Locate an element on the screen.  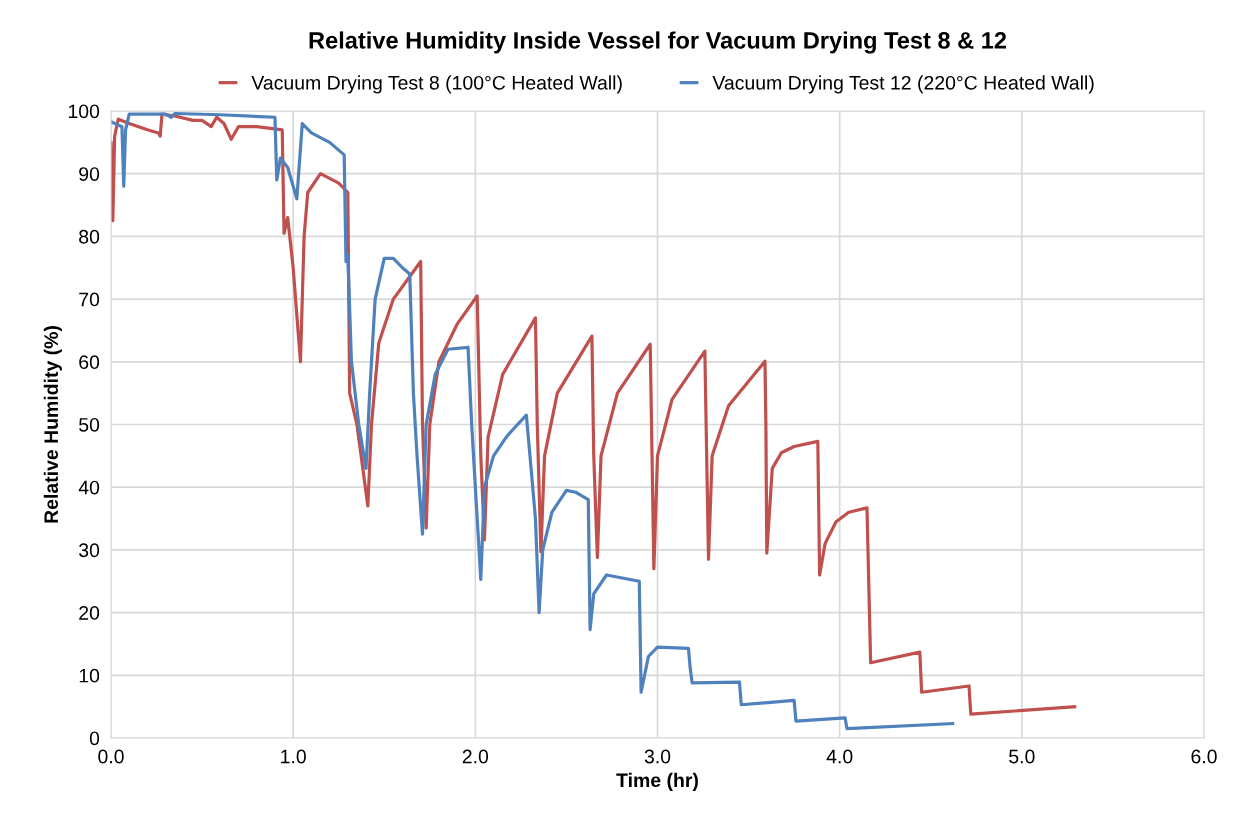
x-axis-title: Time (hr) is located at coordinates (657, 781).